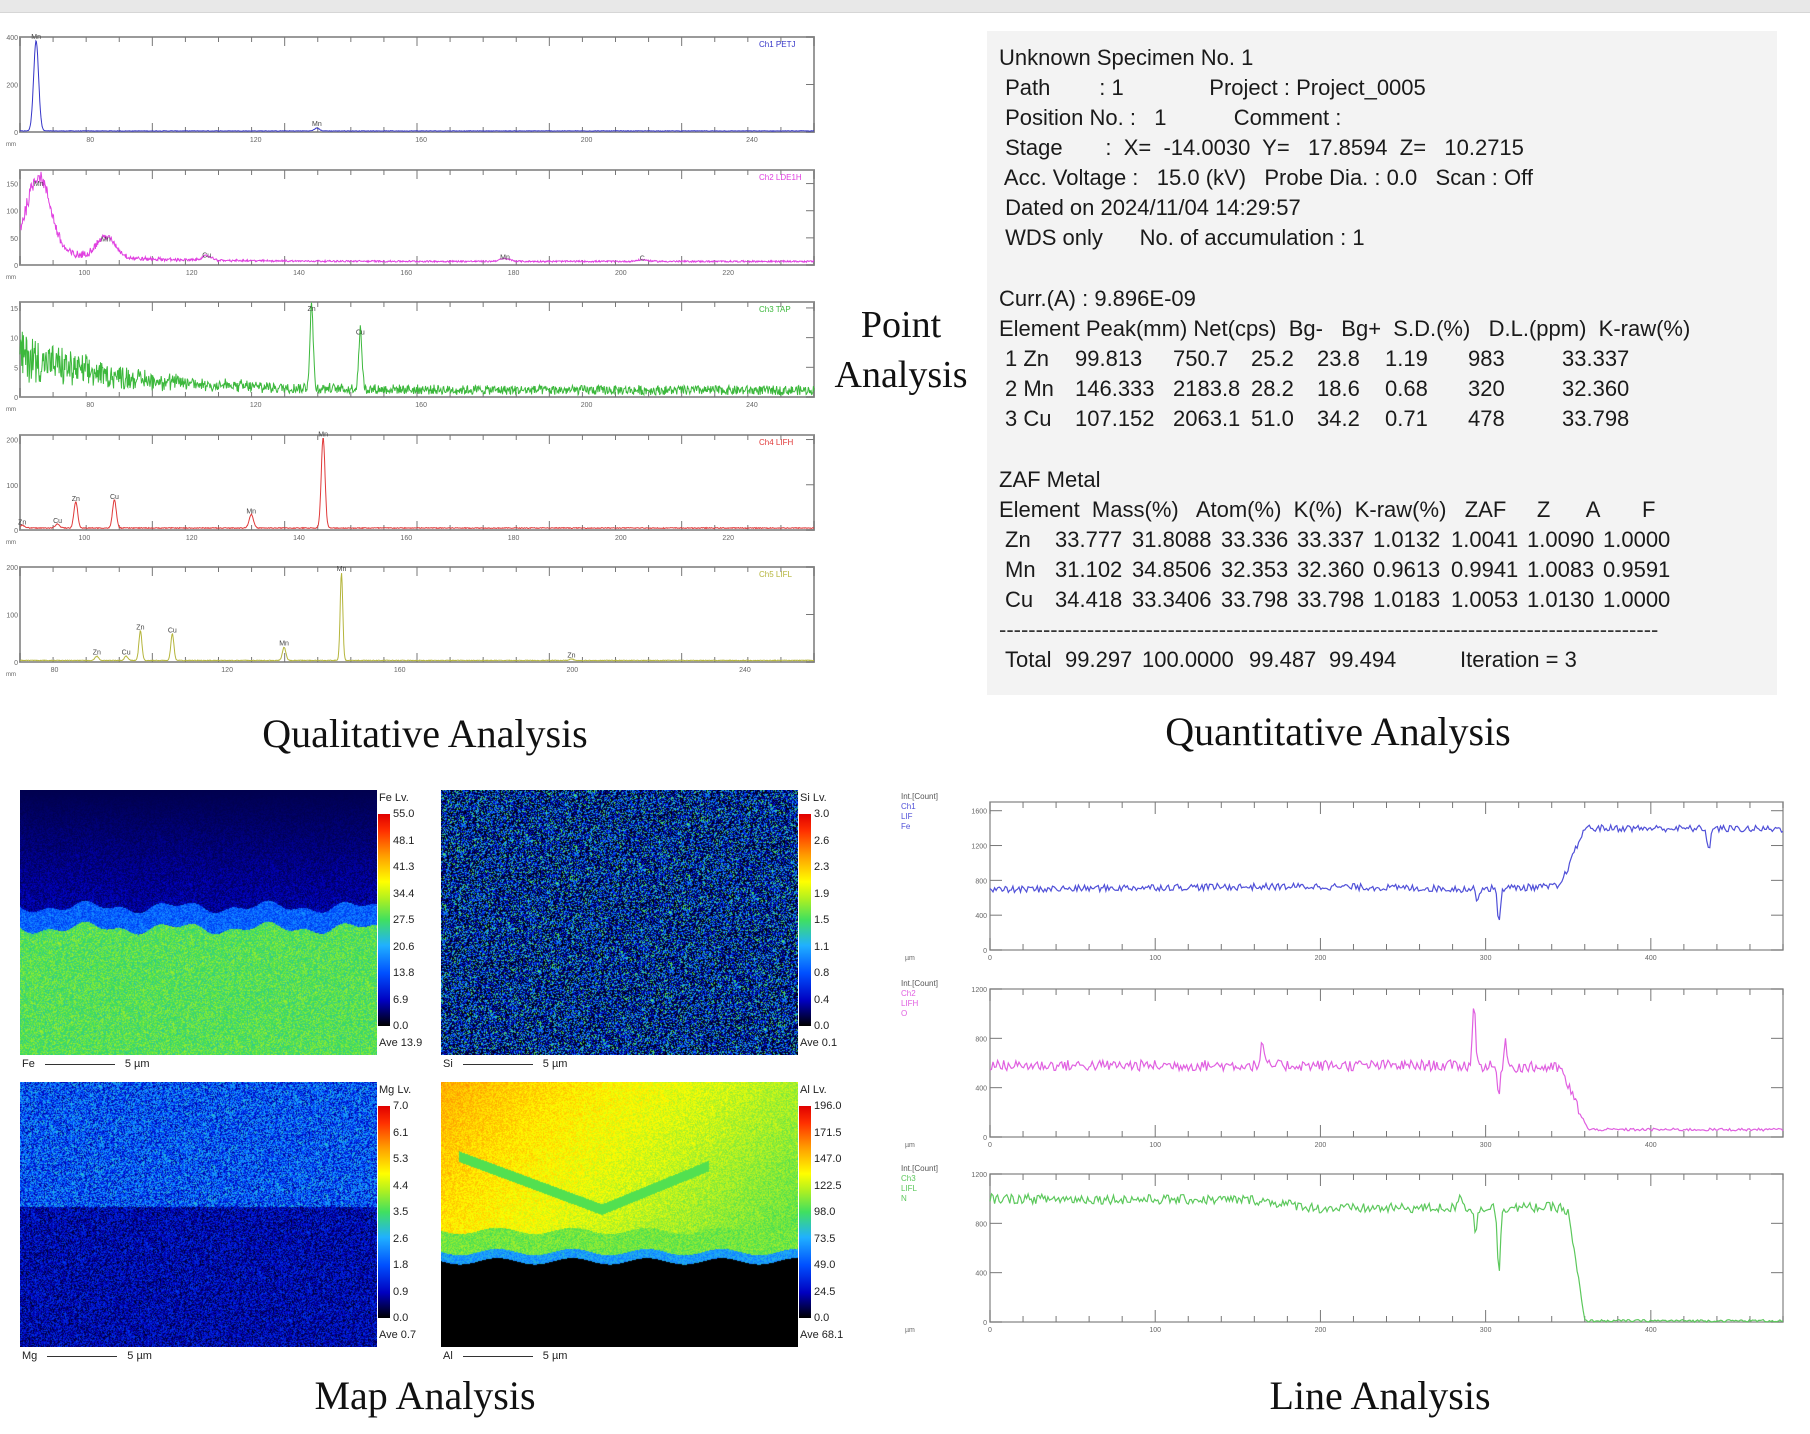 The image size is (1810, 1434). I want to click on level-tick-label: 0.0, so click(401, 1026).